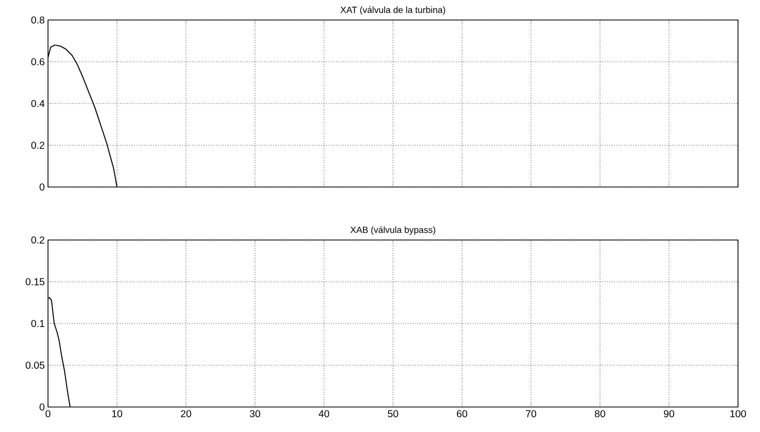 The image size is (760, 432). What do you see at coordinates (37, 20) in the screenshot?
I see `y-tick-label: 0.8` at bounding box center [37, 20].